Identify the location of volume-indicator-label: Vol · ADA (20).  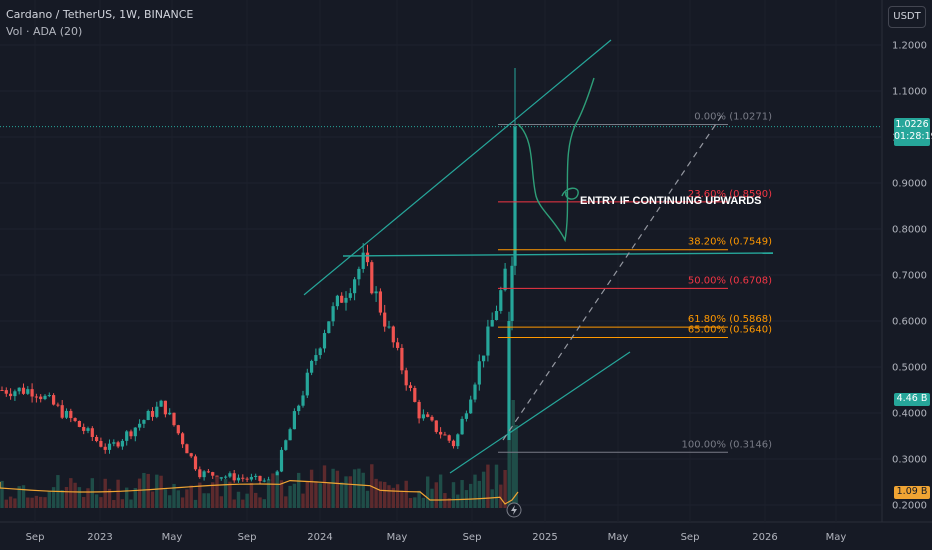
(44, 31).